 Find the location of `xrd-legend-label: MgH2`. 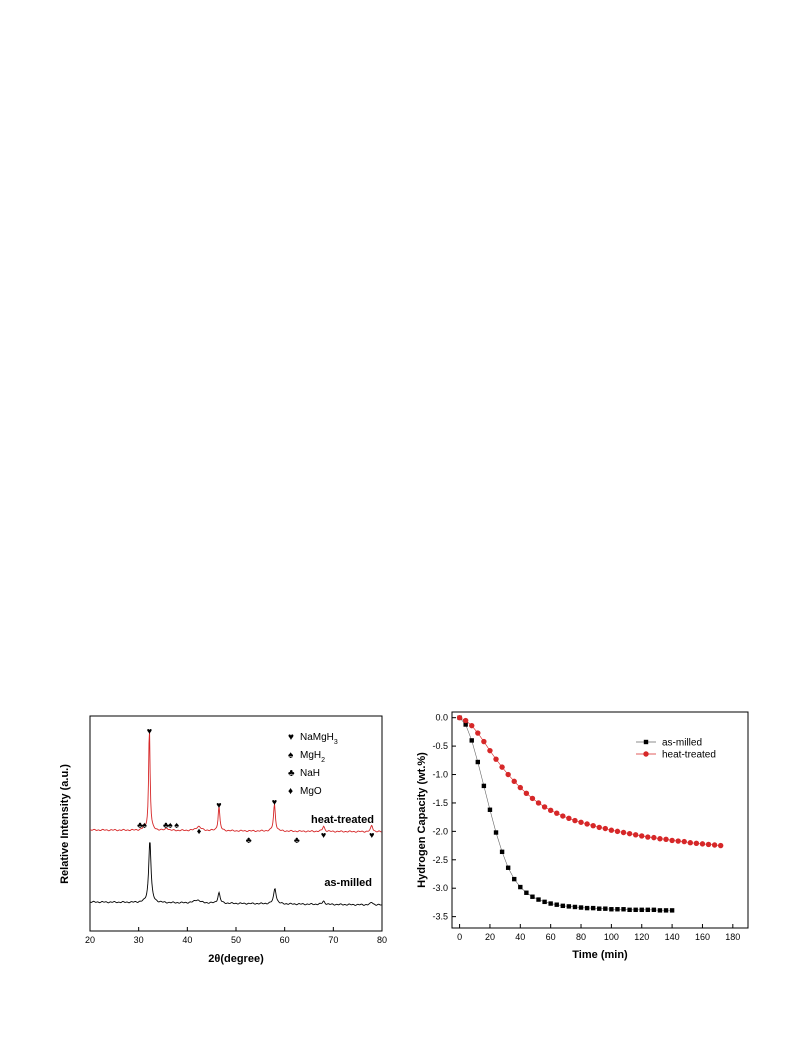

xrd-legend-label: MgH2 is located at coordinates (312, 757).